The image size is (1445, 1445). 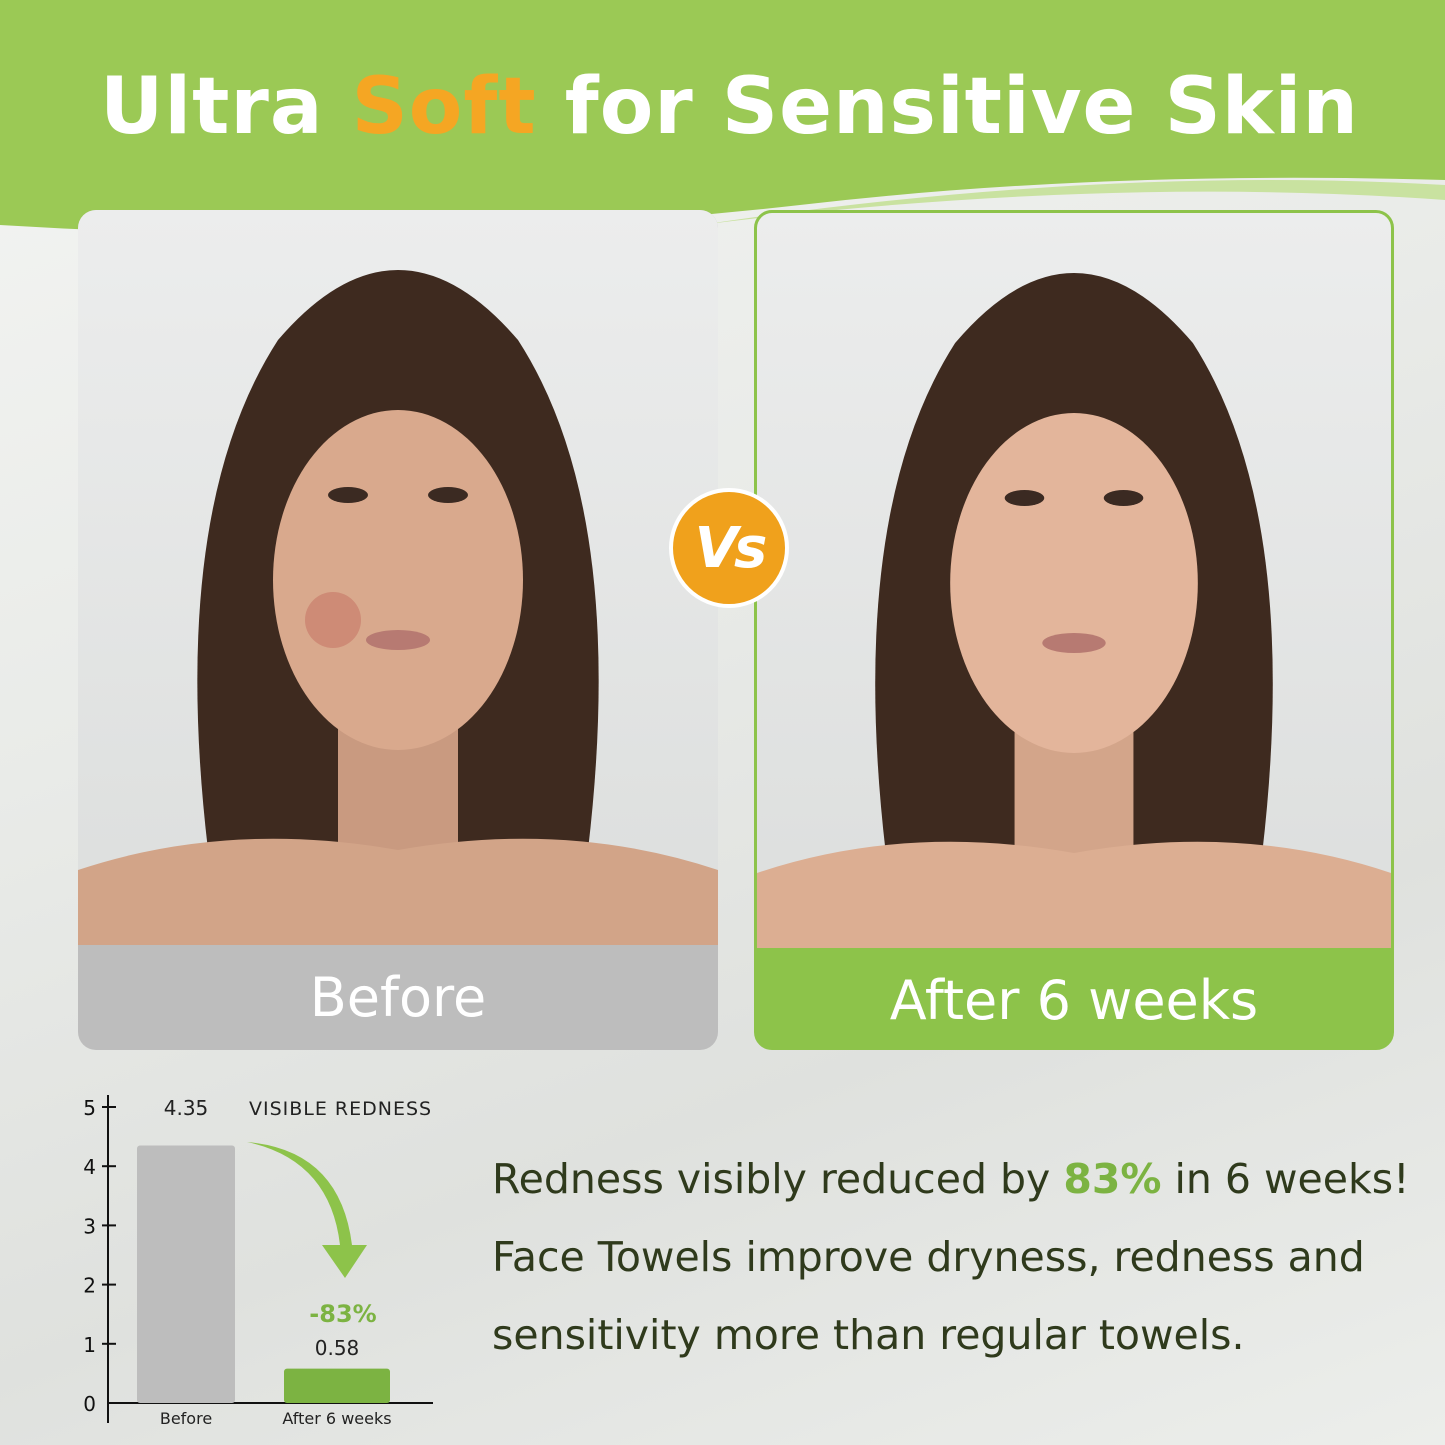 What do you see at coordinates (342, 1314) in the screenshot?
I see `decrease-annotation: -83%` at bounding box center [342, 1314].